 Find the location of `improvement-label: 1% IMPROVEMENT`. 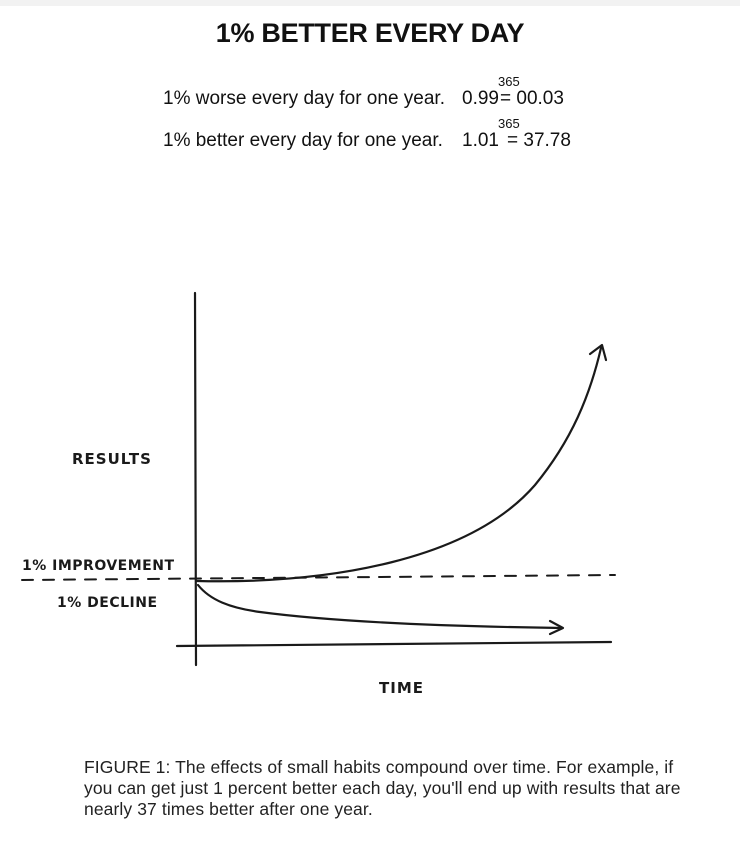

improvement-label: 1% IMPROVEMENT is located at coordinates (98, 566).